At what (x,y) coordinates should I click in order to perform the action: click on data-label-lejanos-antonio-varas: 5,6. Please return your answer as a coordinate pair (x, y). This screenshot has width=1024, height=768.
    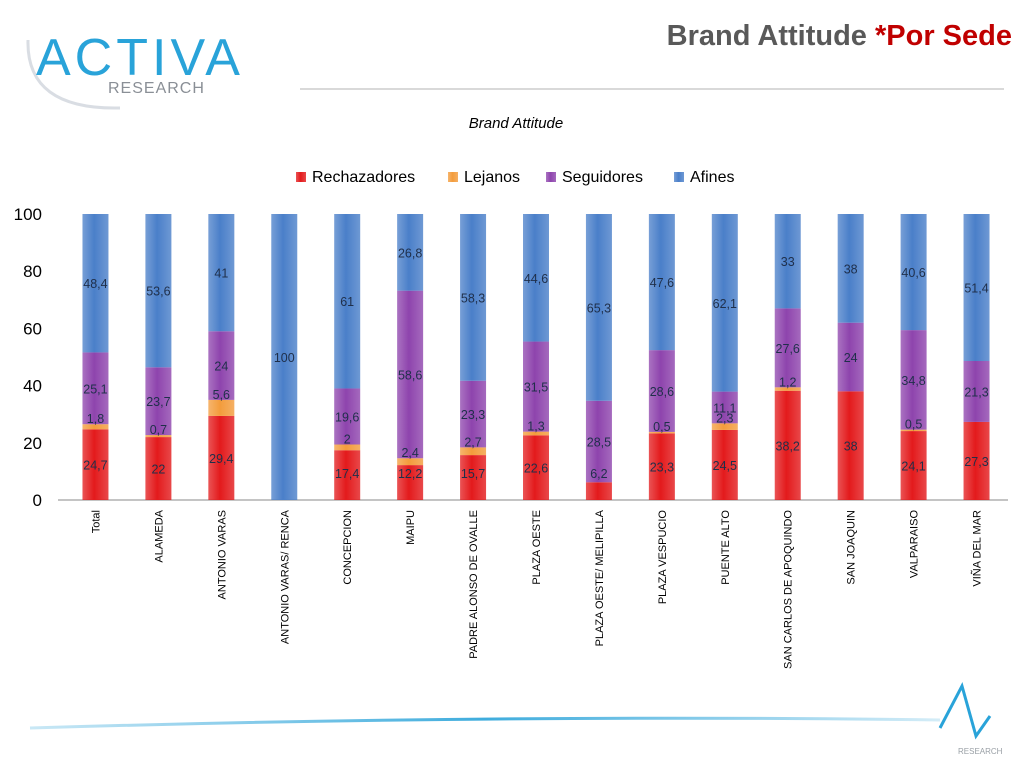
    Looking at the image, I should click on (221, 395).